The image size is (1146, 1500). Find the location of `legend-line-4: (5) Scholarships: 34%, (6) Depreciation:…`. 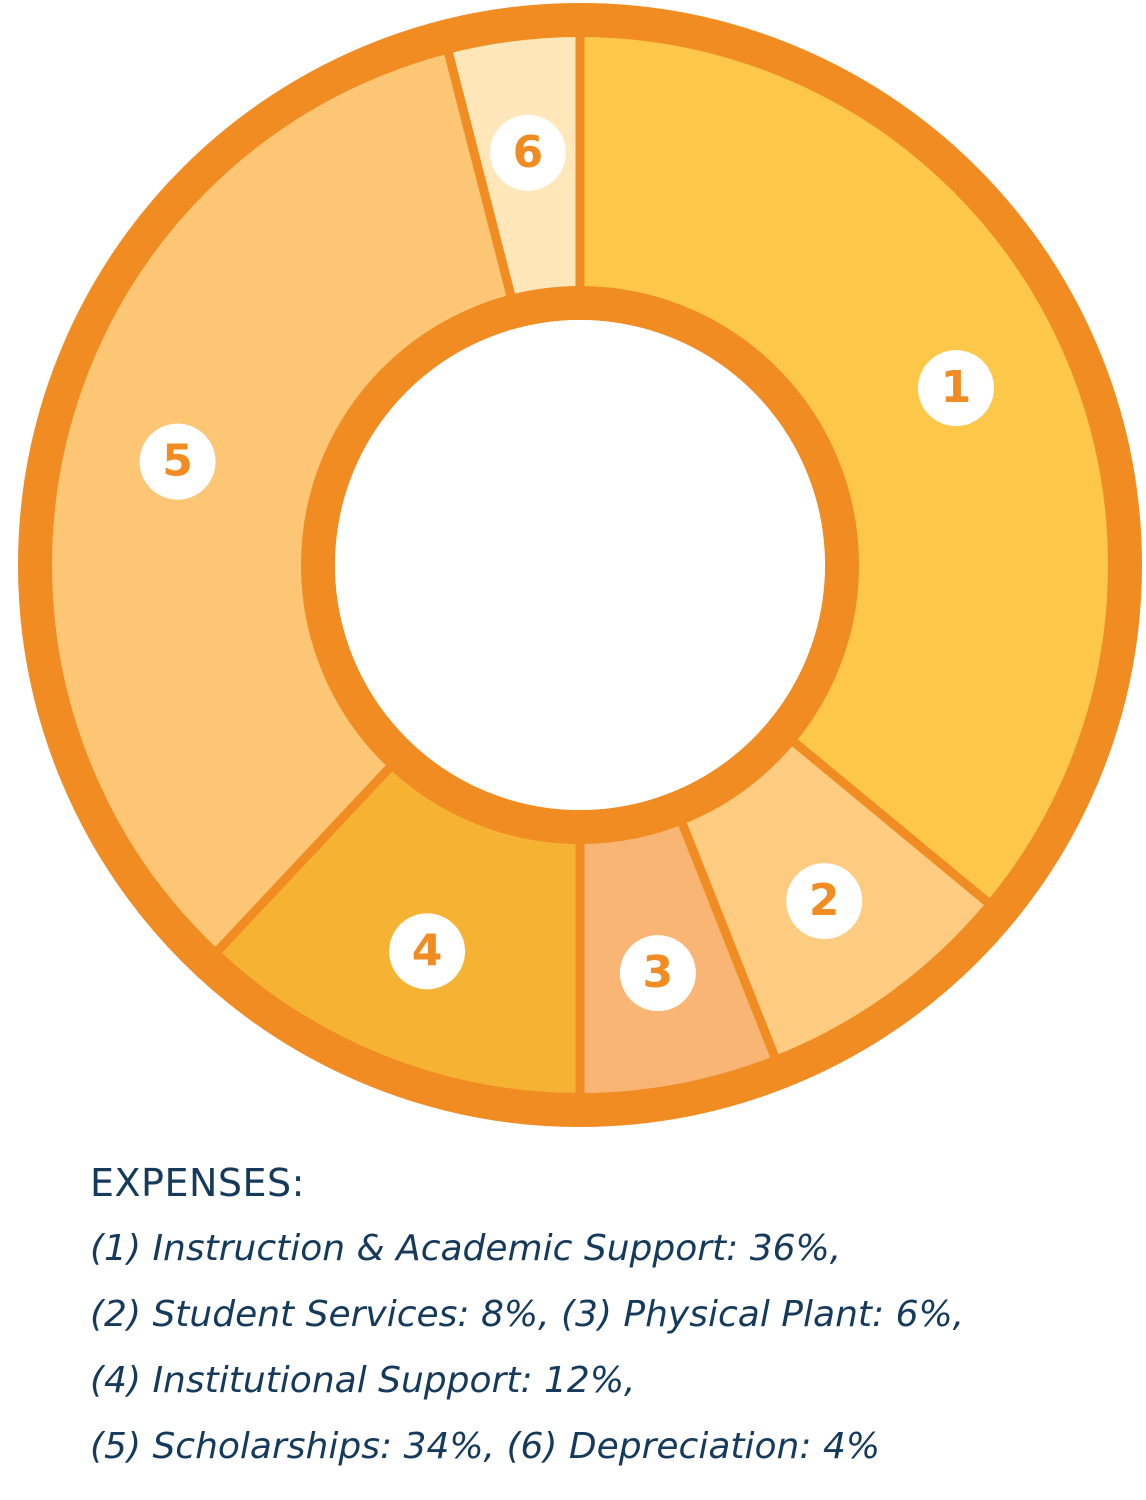

legend-line-4: (5) Scholarships: 34%, (6) Depreciation:… is located at coordinates (485, 1446).